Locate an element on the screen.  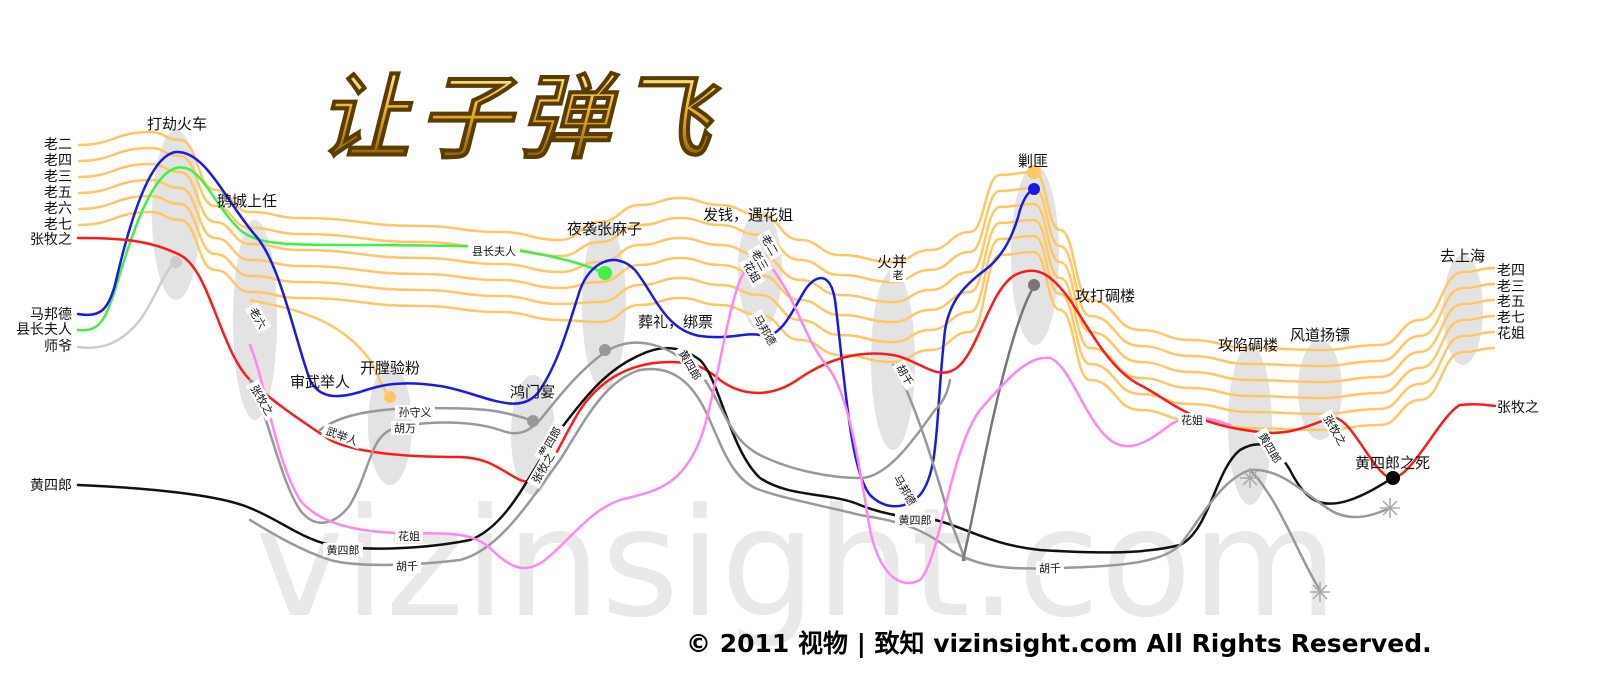
ribbon-label-text: 县长夫人 is located at coordinates (494, 251).